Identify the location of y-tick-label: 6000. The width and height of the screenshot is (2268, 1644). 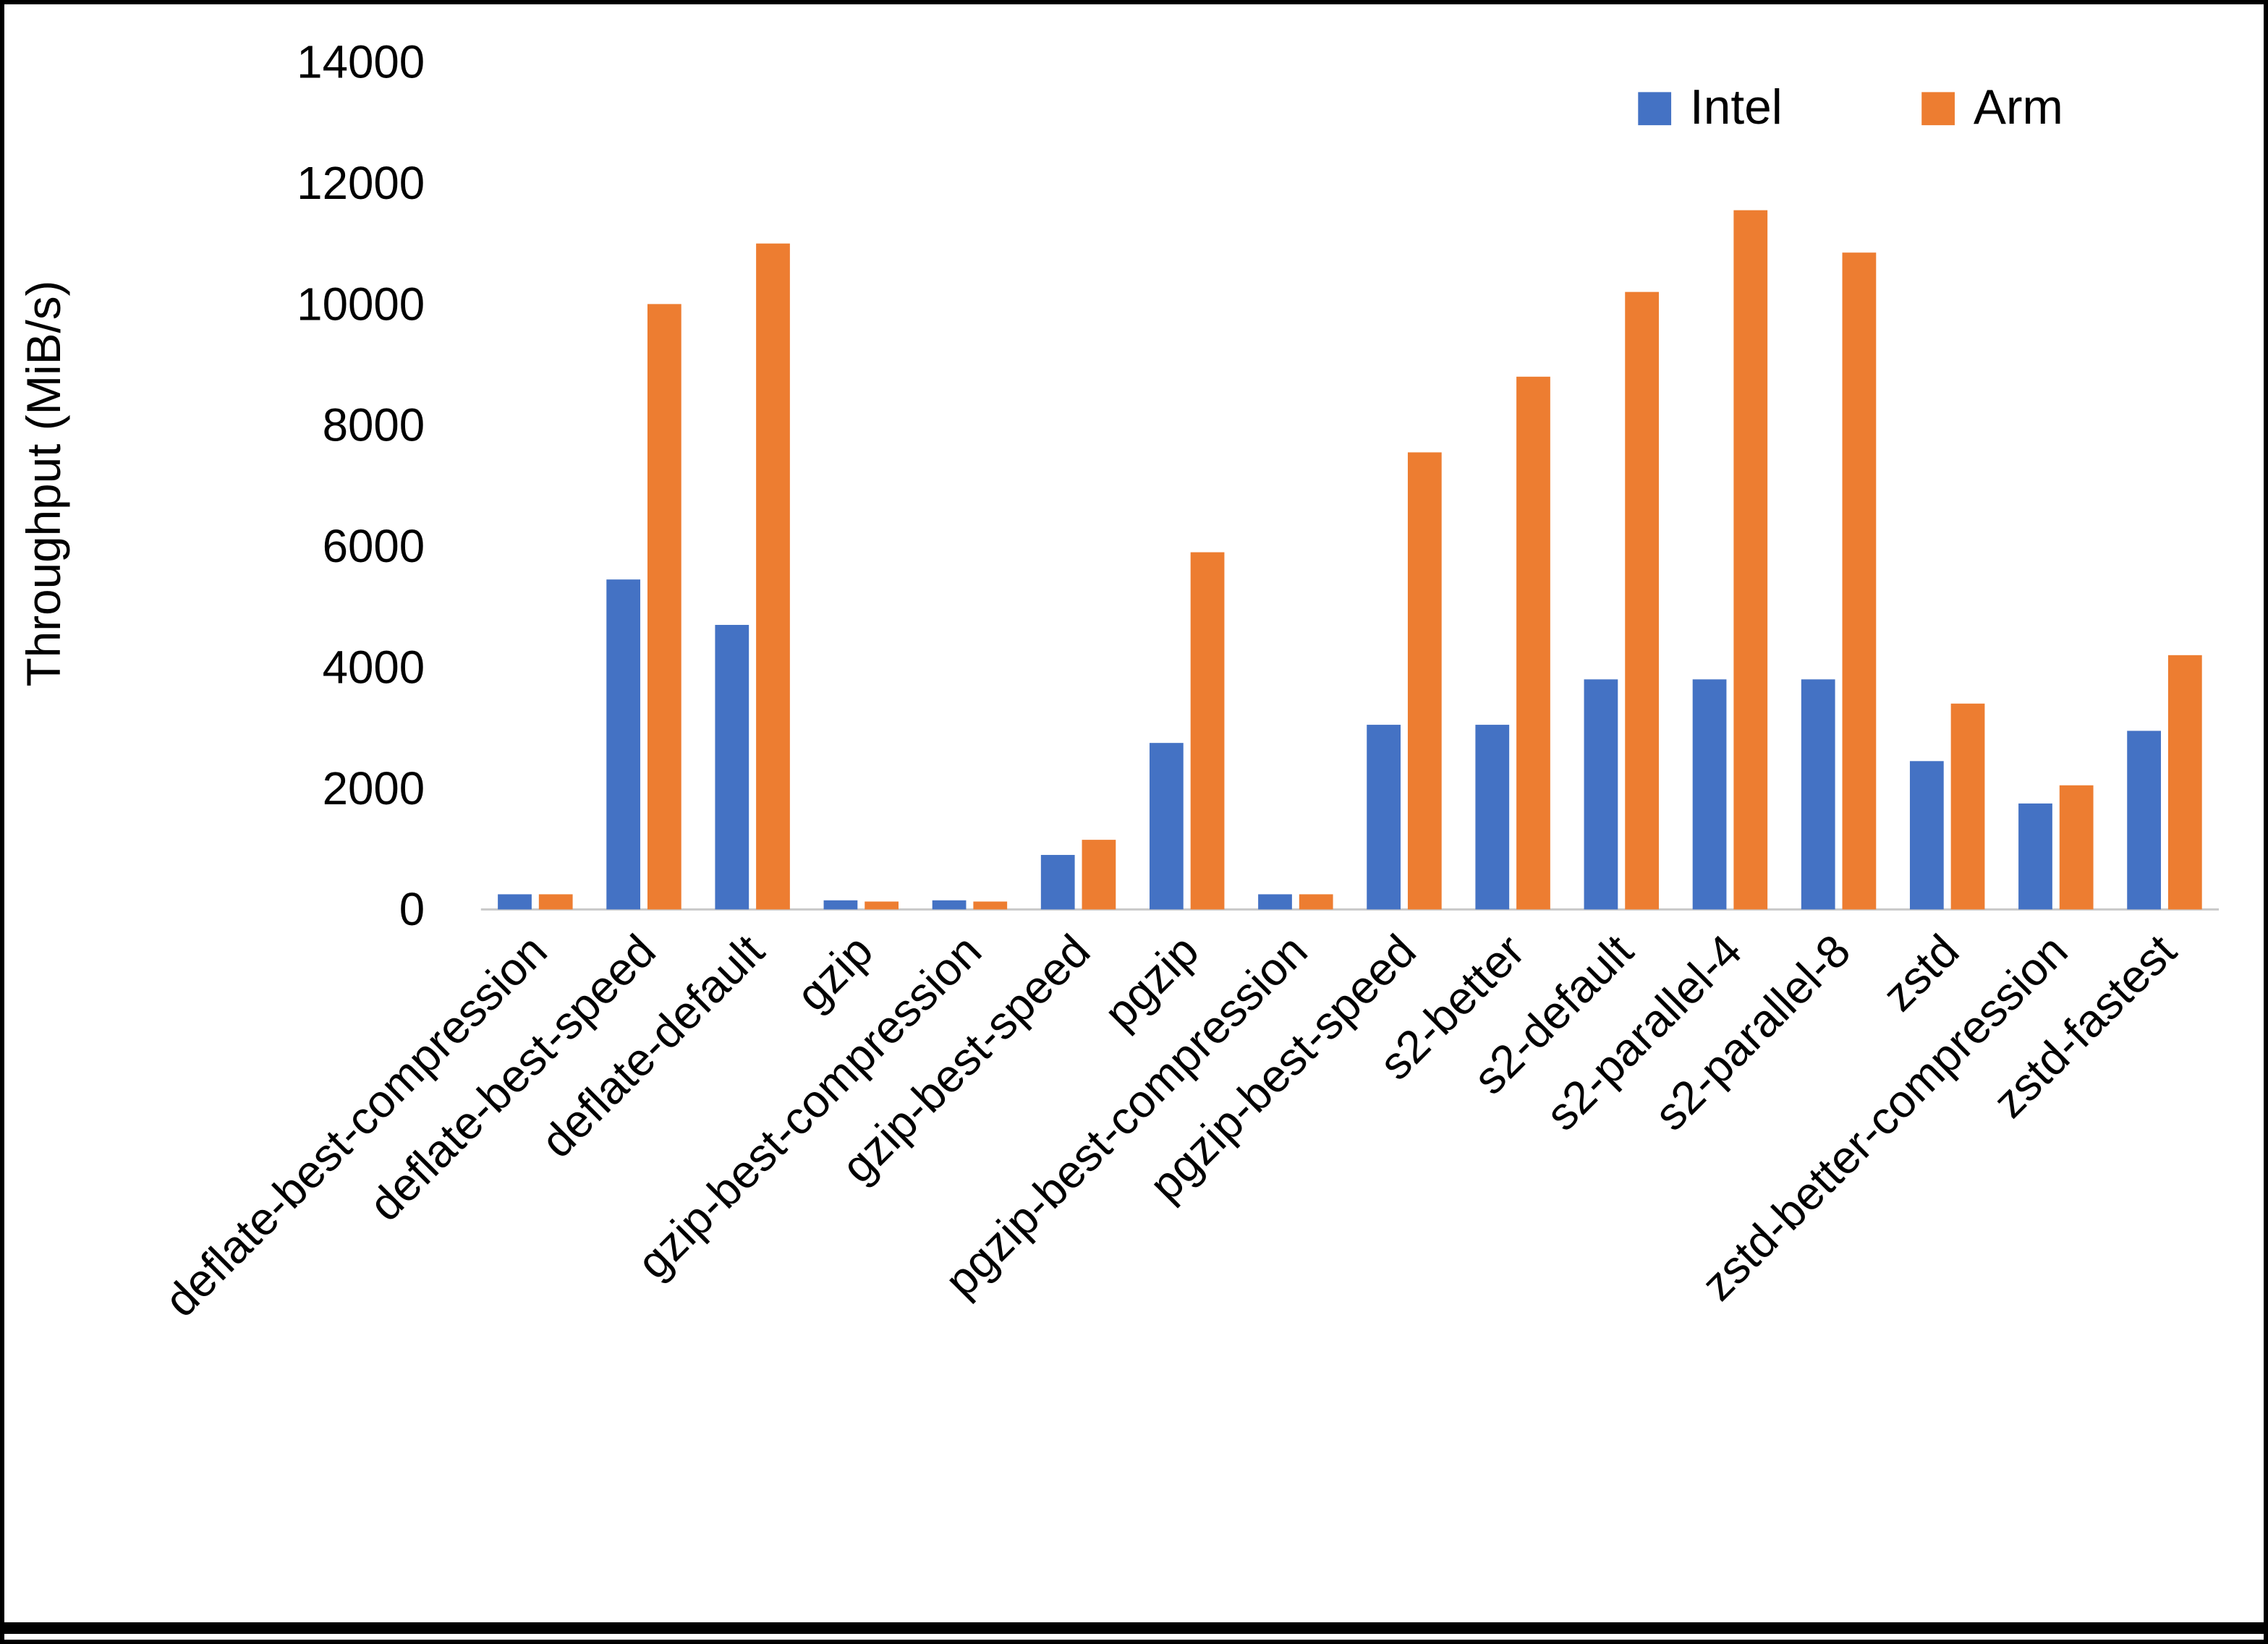
(374, 546).